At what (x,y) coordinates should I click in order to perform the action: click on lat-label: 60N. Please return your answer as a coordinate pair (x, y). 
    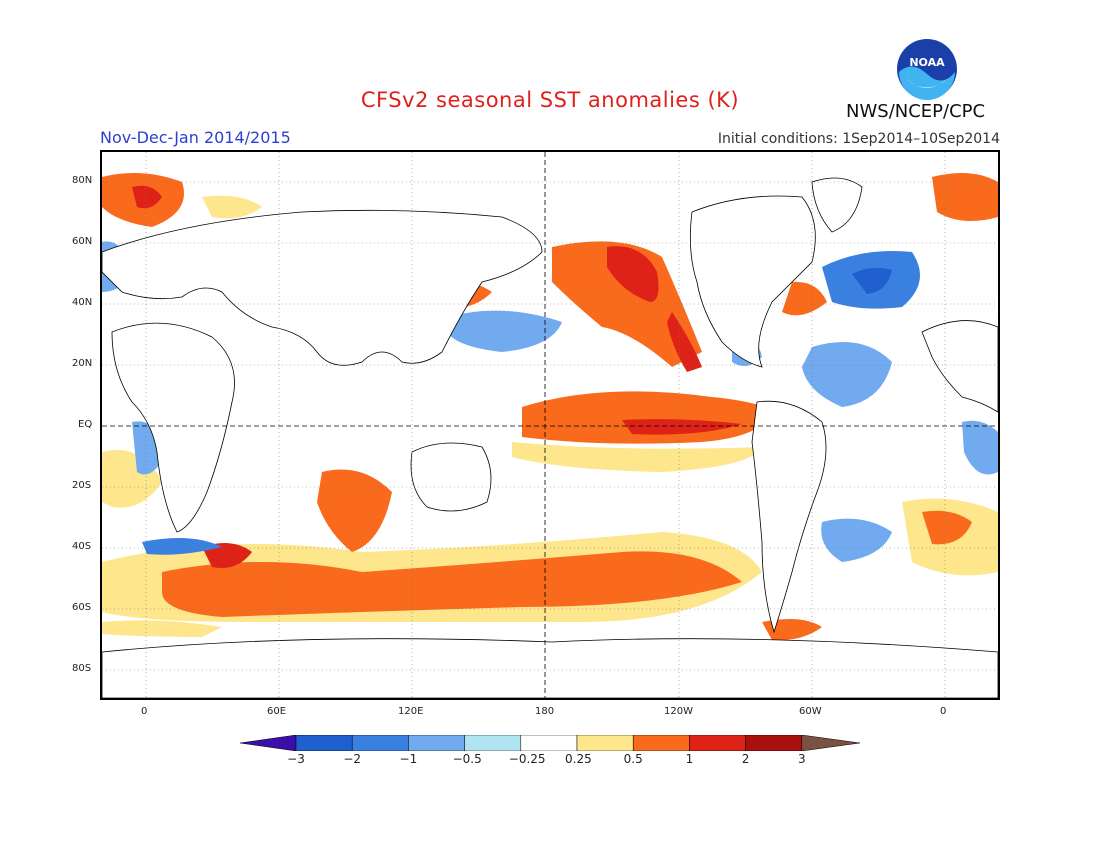
    Looking at the image, I should click on (82, 241).